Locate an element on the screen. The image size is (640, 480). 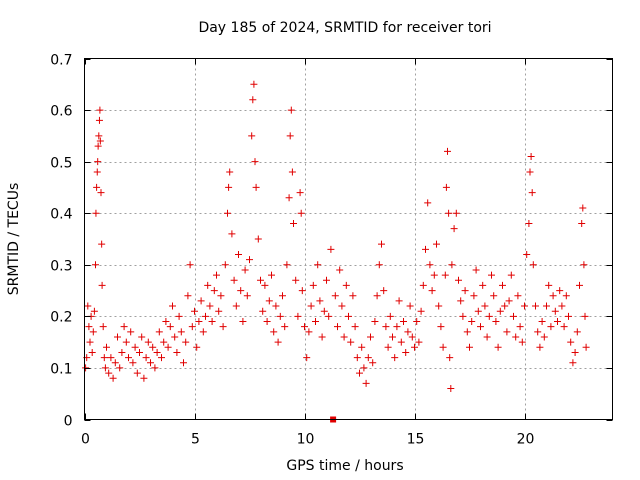
x-tick-label: 20 is located at coordinates (526, 440).